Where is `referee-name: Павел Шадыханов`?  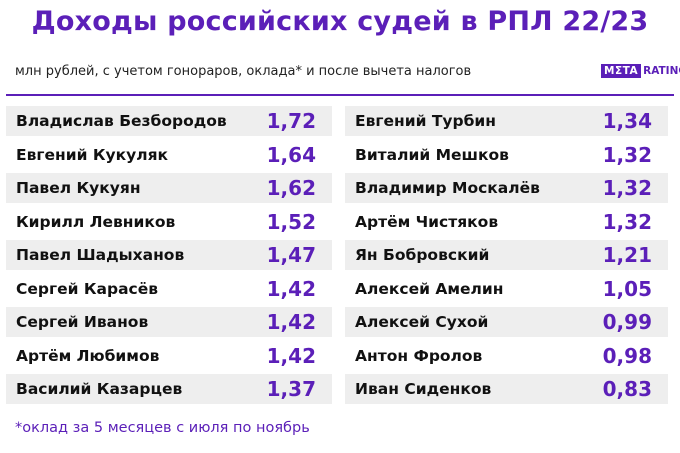
referee-name: Павел Шадыханов is located at coordinates (100, 255).